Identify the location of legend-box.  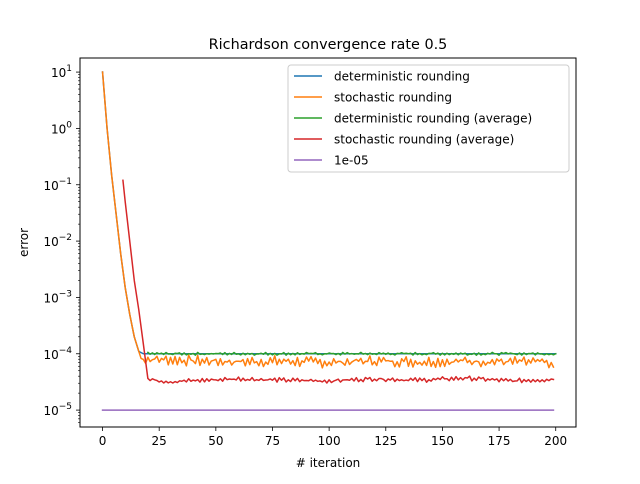
(428, 118).